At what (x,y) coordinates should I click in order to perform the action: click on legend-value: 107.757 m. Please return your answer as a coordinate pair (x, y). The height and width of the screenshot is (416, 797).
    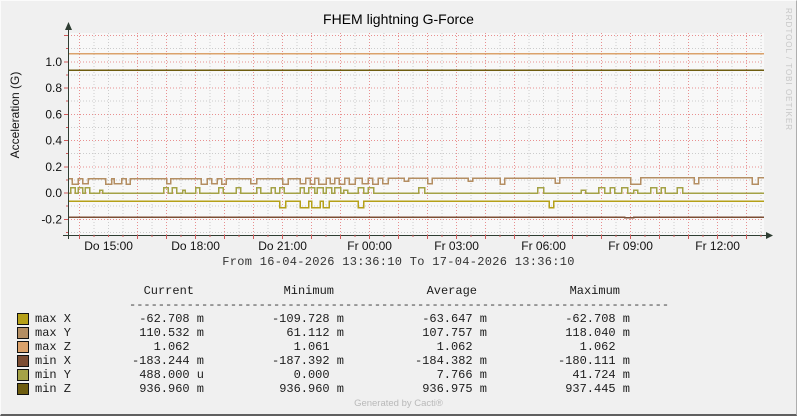
    Looking at the image, I should click on (454, 333).